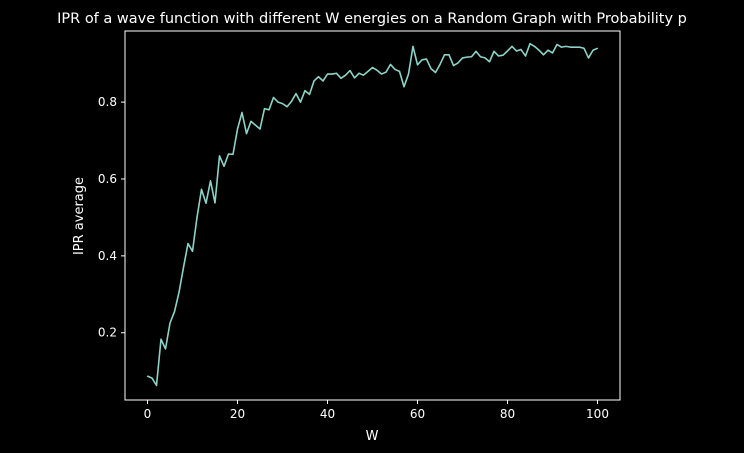  Describe the element at coordinates (107, 256) in the screenshot. I see `y-tick-label: 0.4` at that location.